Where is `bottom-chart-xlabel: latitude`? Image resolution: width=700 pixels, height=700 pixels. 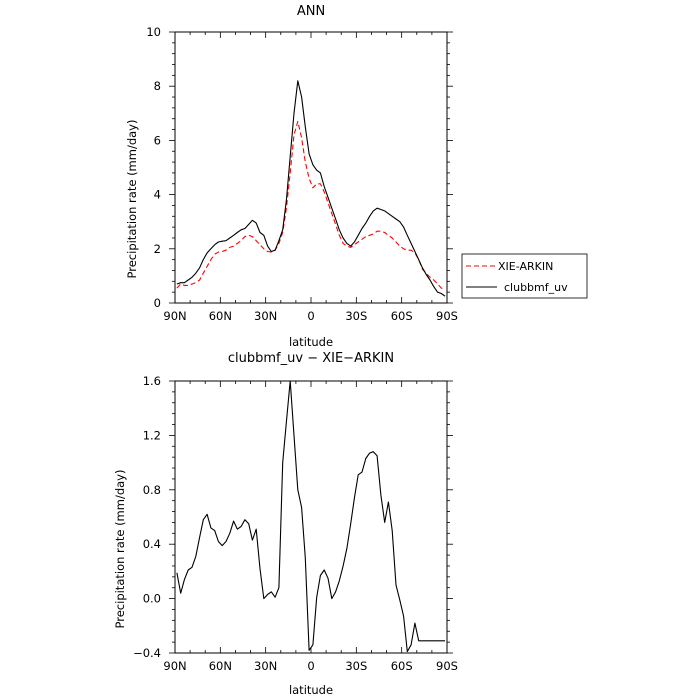 bottom-chart-xlabel: latitude is located at coordinates (311, 690).